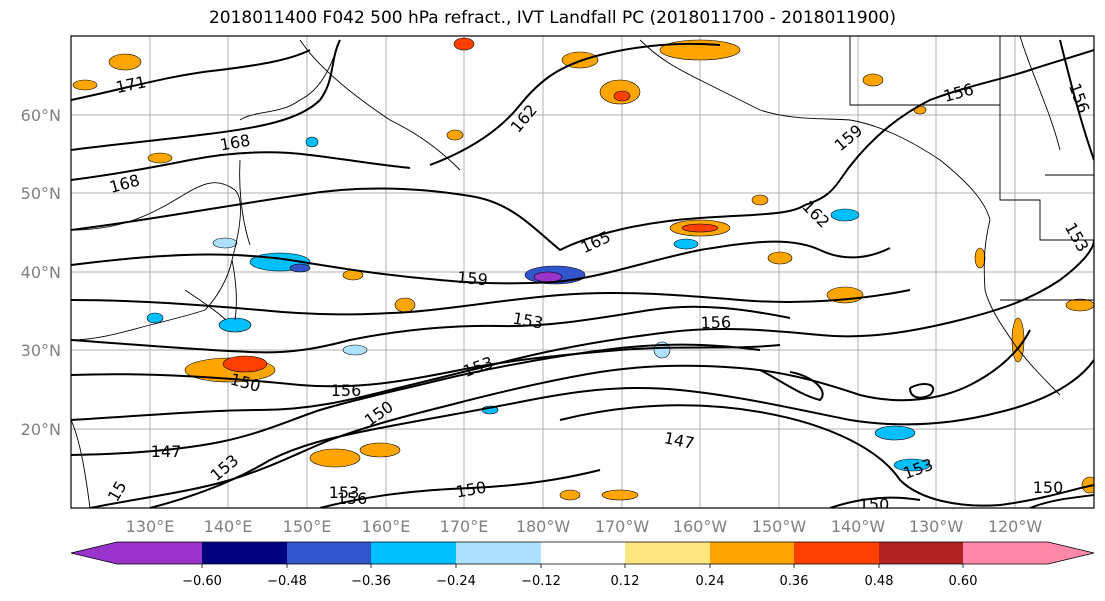  What do you see at coordinates (1071, 553) in the screenshot?
I see `colorbar-high-extension` at bounding box center [1071, 553].